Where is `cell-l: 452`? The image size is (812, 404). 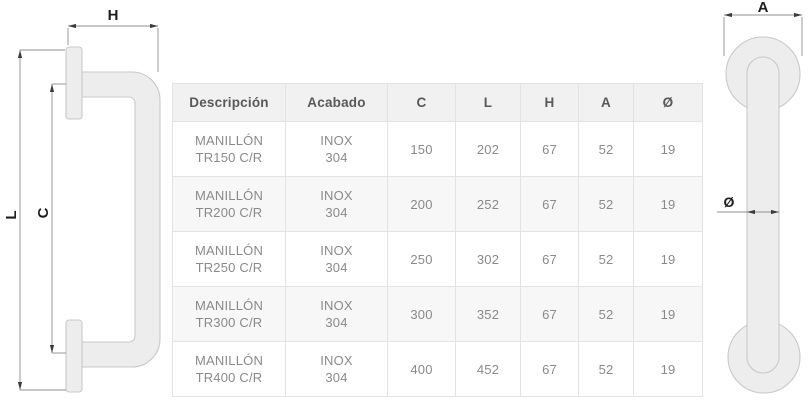
cell-l: 452 is located at coordinates (488, 369).